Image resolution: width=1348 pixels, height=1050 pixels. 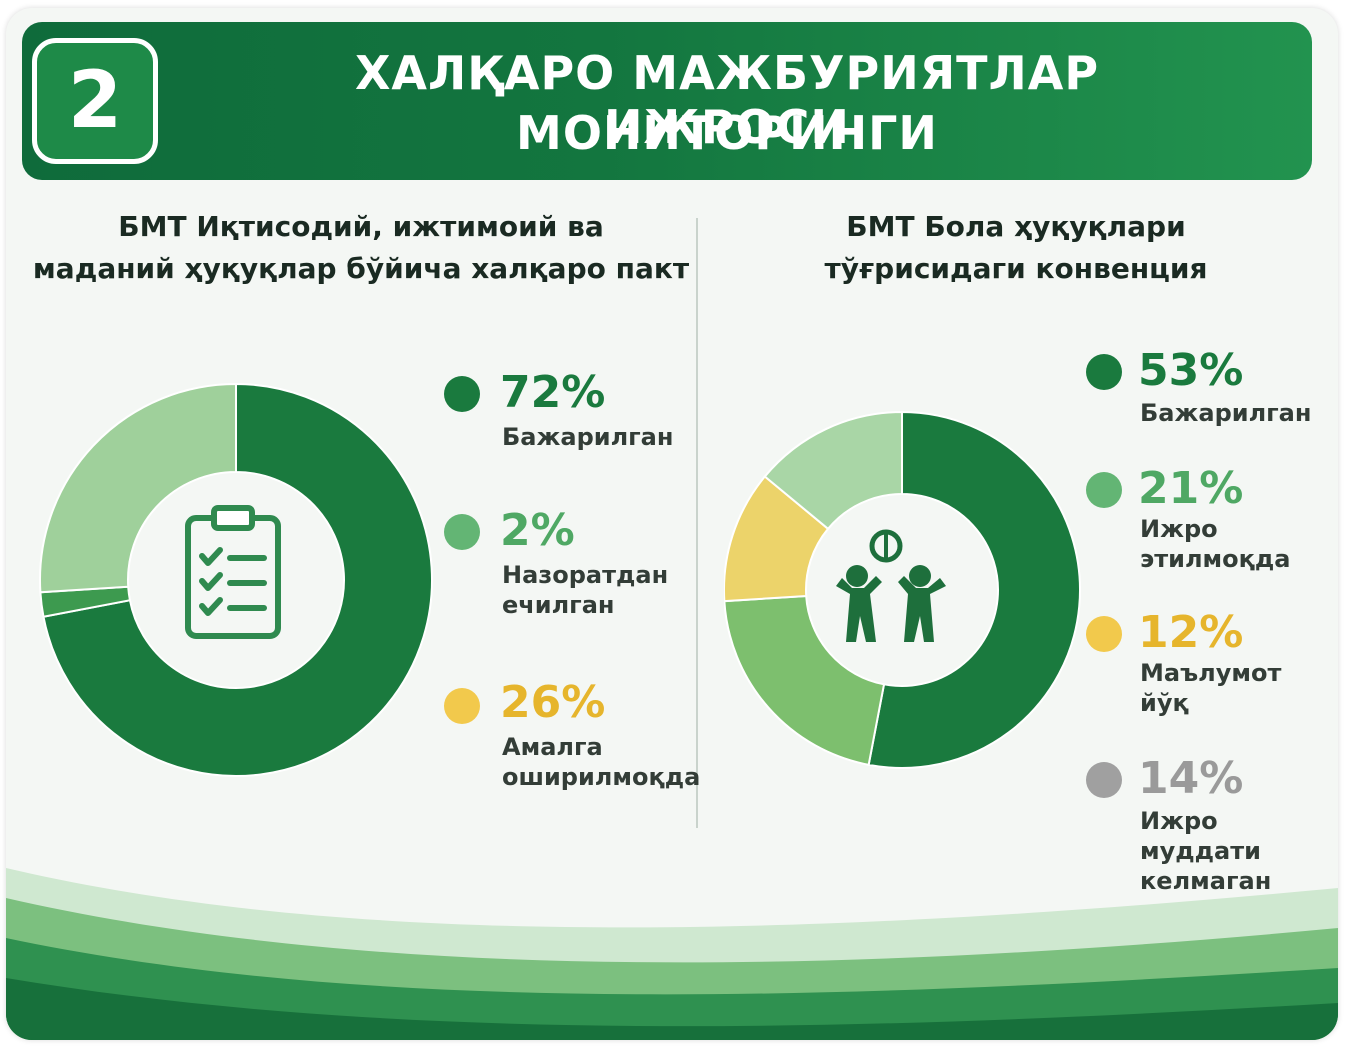 I want to click on right-donut-slices, so click(x=902, y=589).